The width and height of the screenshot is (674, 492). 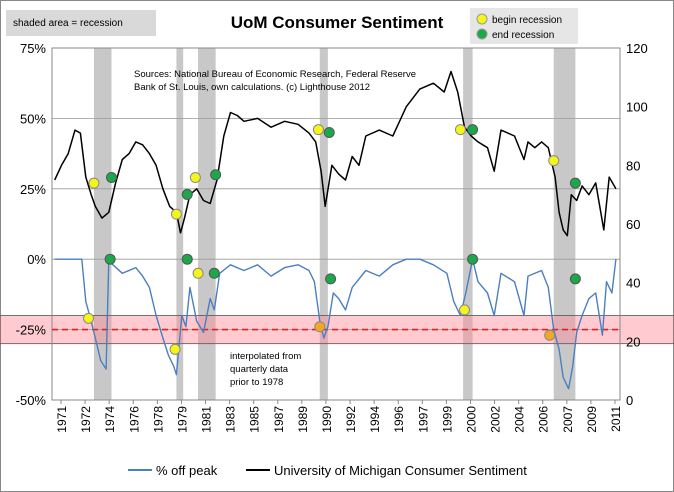 What do you see at coordinates (482, 19) in the screenshot?
I see `begin-recession-marker` at bounding box center [482, 19].